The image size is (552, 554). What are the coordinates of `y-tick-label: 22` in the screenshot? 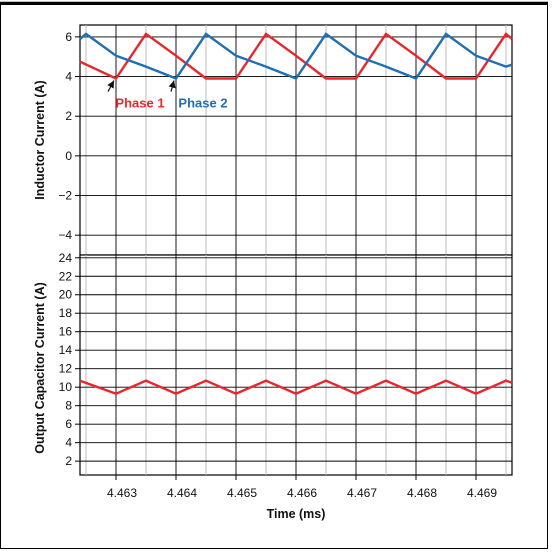 It's located at (66, 276).